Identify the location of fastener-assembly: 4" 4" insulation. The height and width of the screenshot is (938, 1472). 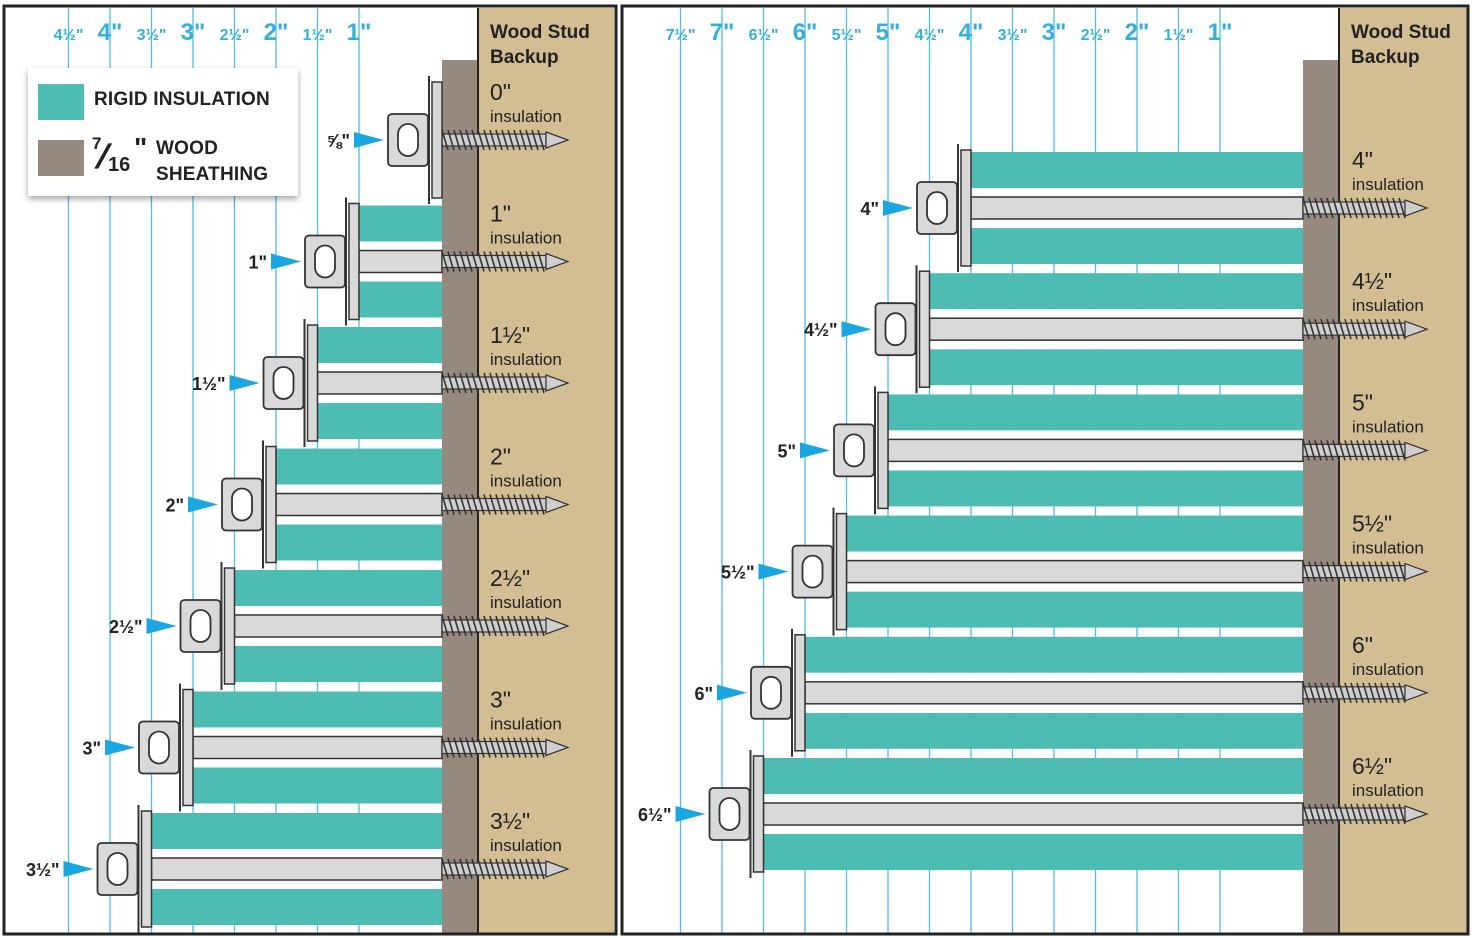
(1144, 208).